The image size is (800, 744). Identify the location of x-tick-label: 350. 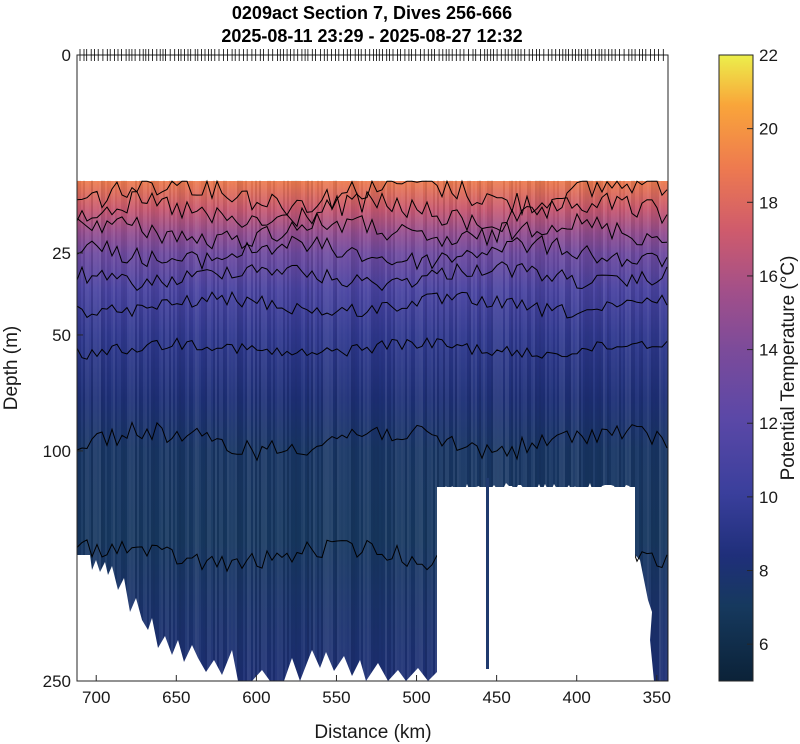
(657, 697).